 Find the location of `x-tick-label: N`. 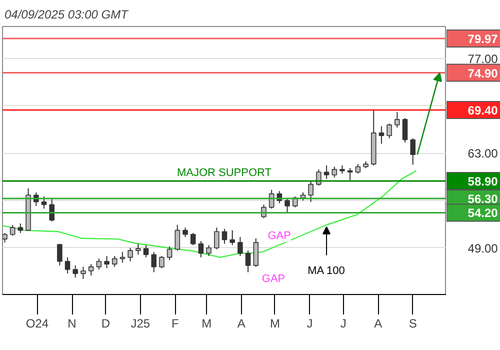

x-tick-label: N is located at coordinates (72, 323).